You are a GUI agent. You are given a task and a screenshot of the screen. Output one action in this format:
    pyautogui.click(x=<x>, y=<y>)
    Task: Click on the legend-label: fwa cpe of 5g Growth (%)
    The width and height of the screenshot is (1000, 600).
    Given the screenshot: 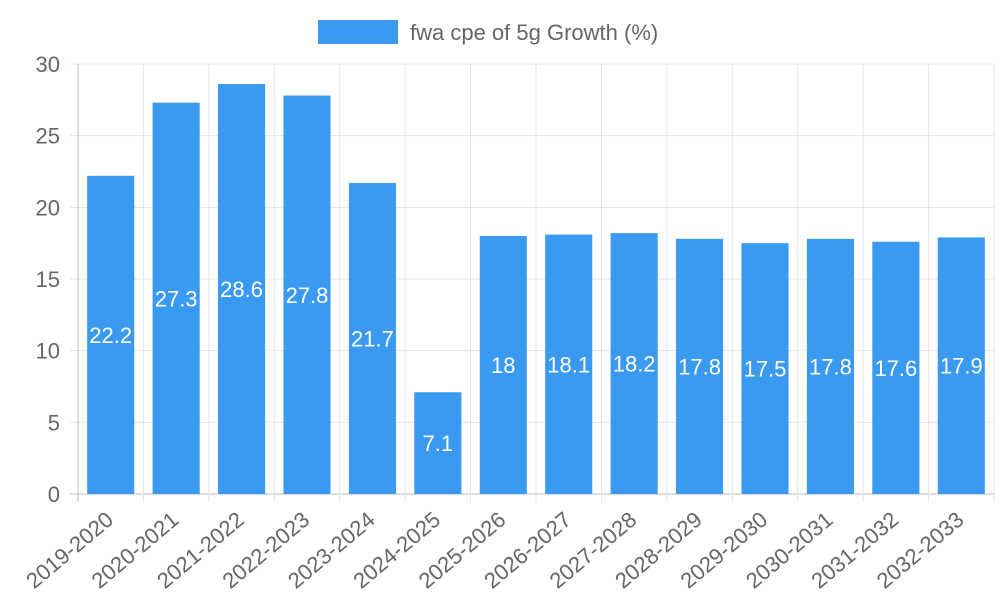 What is the action you would take?
    pyautogui.click(x=534, y=32)
    